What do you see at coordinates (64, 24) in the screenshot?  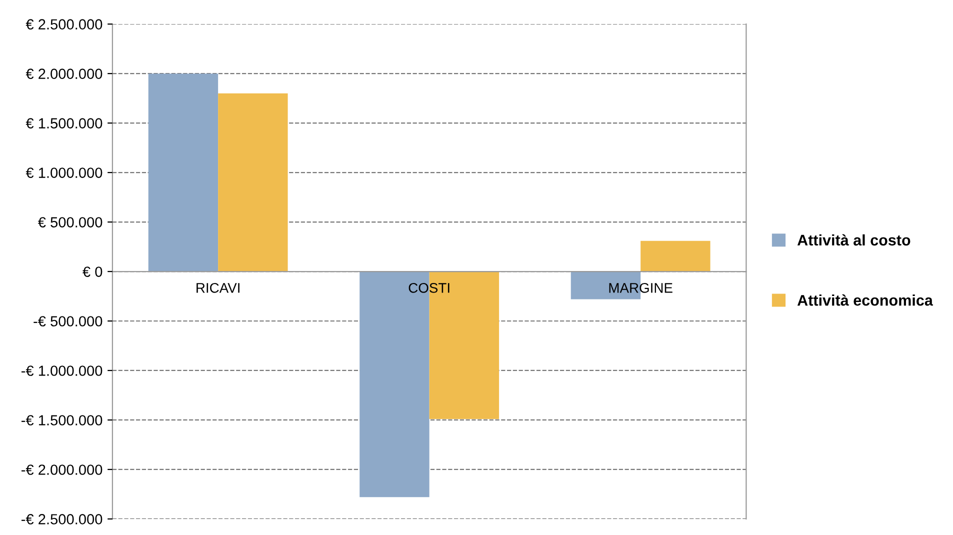 I see `y-tick-label: € 2.500.000` at bounding box center [64, 24].